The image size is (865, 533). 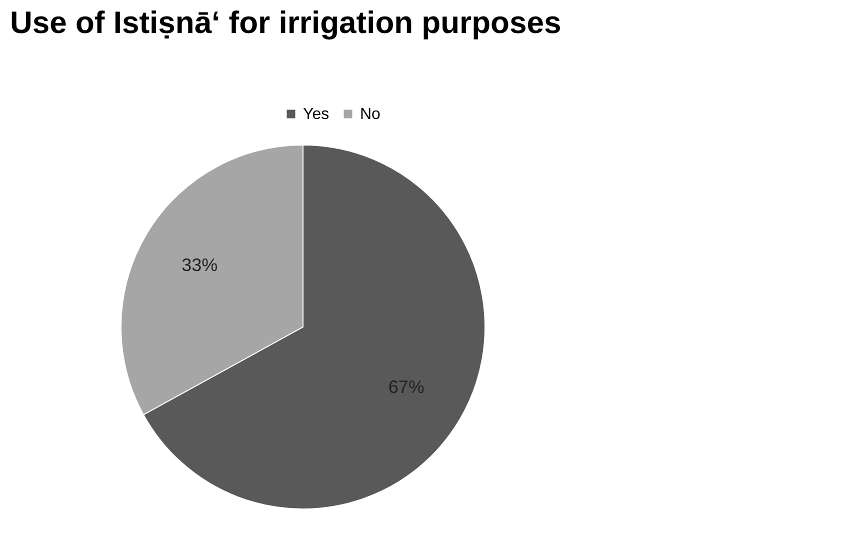 What do you see at coordinates (200, 264) in the screenshot?
I see `data-label: 33%` at bounding box center [200, 264].